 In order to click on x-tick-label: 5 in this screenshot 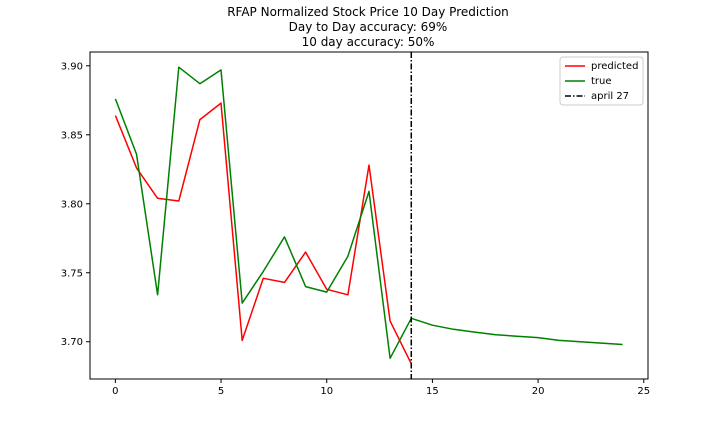, I will do `click(221, 391)`.